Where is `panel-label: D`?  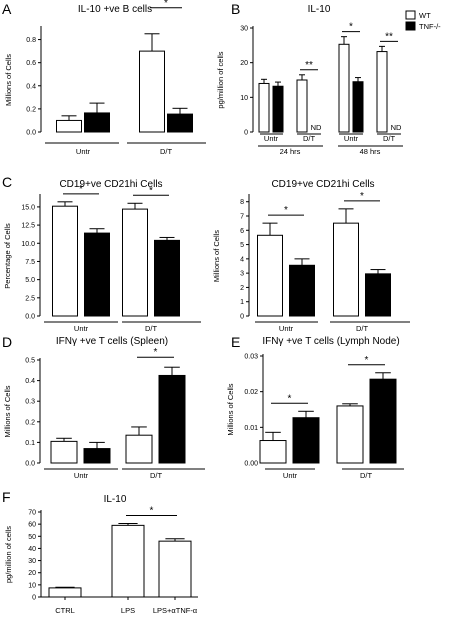 panel-label: D is located at coordinates (7, 342).